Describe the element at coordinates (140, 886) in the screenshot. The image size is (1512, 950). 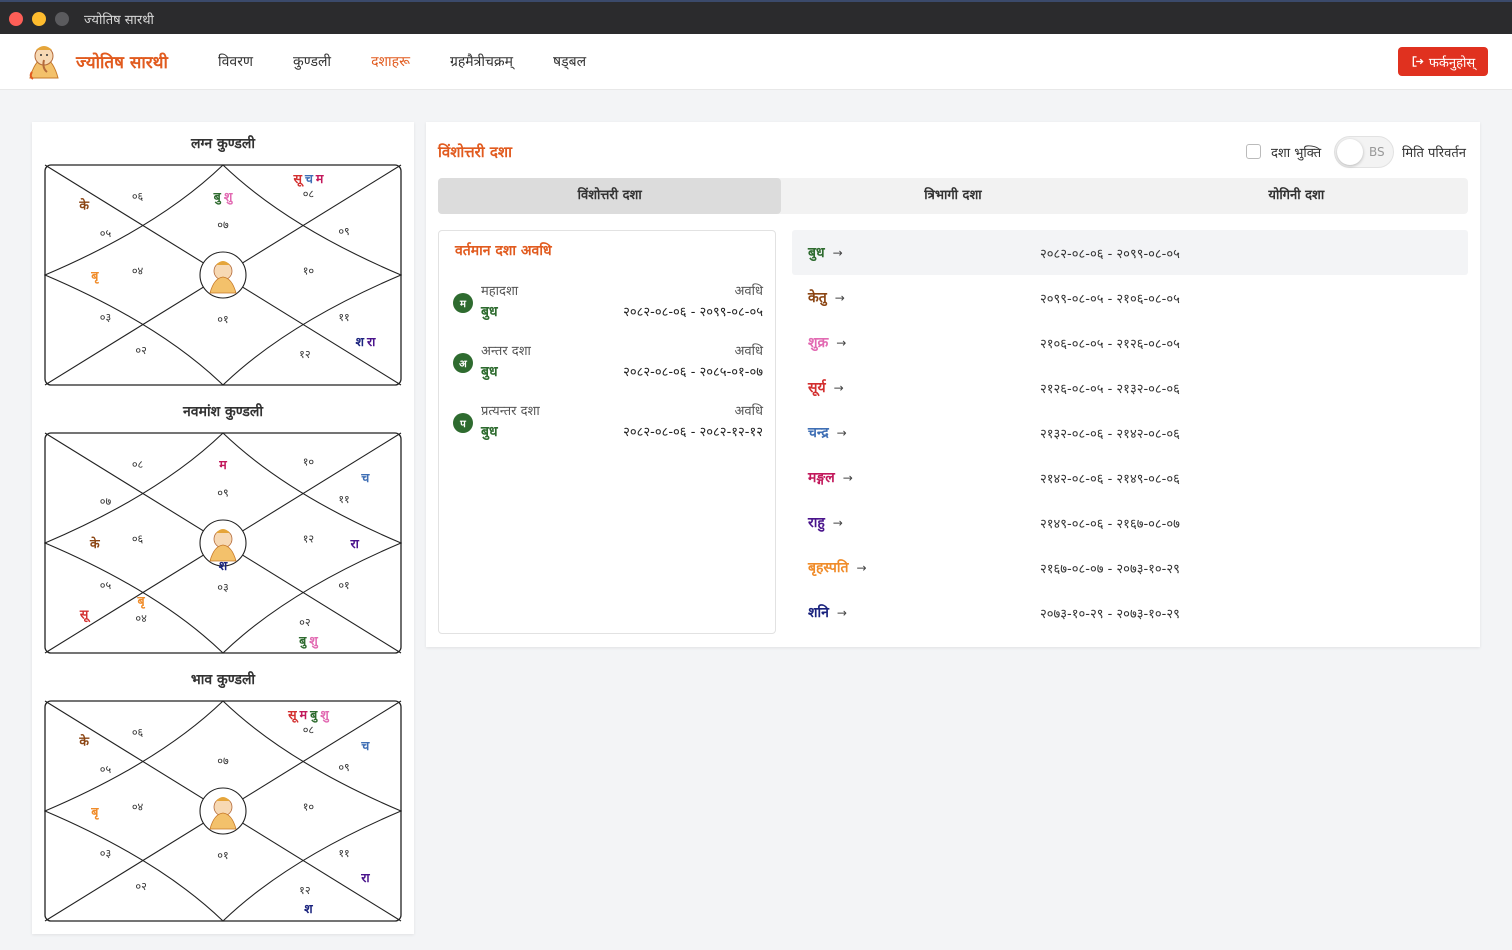
I see `house-number: ०२` at that location.